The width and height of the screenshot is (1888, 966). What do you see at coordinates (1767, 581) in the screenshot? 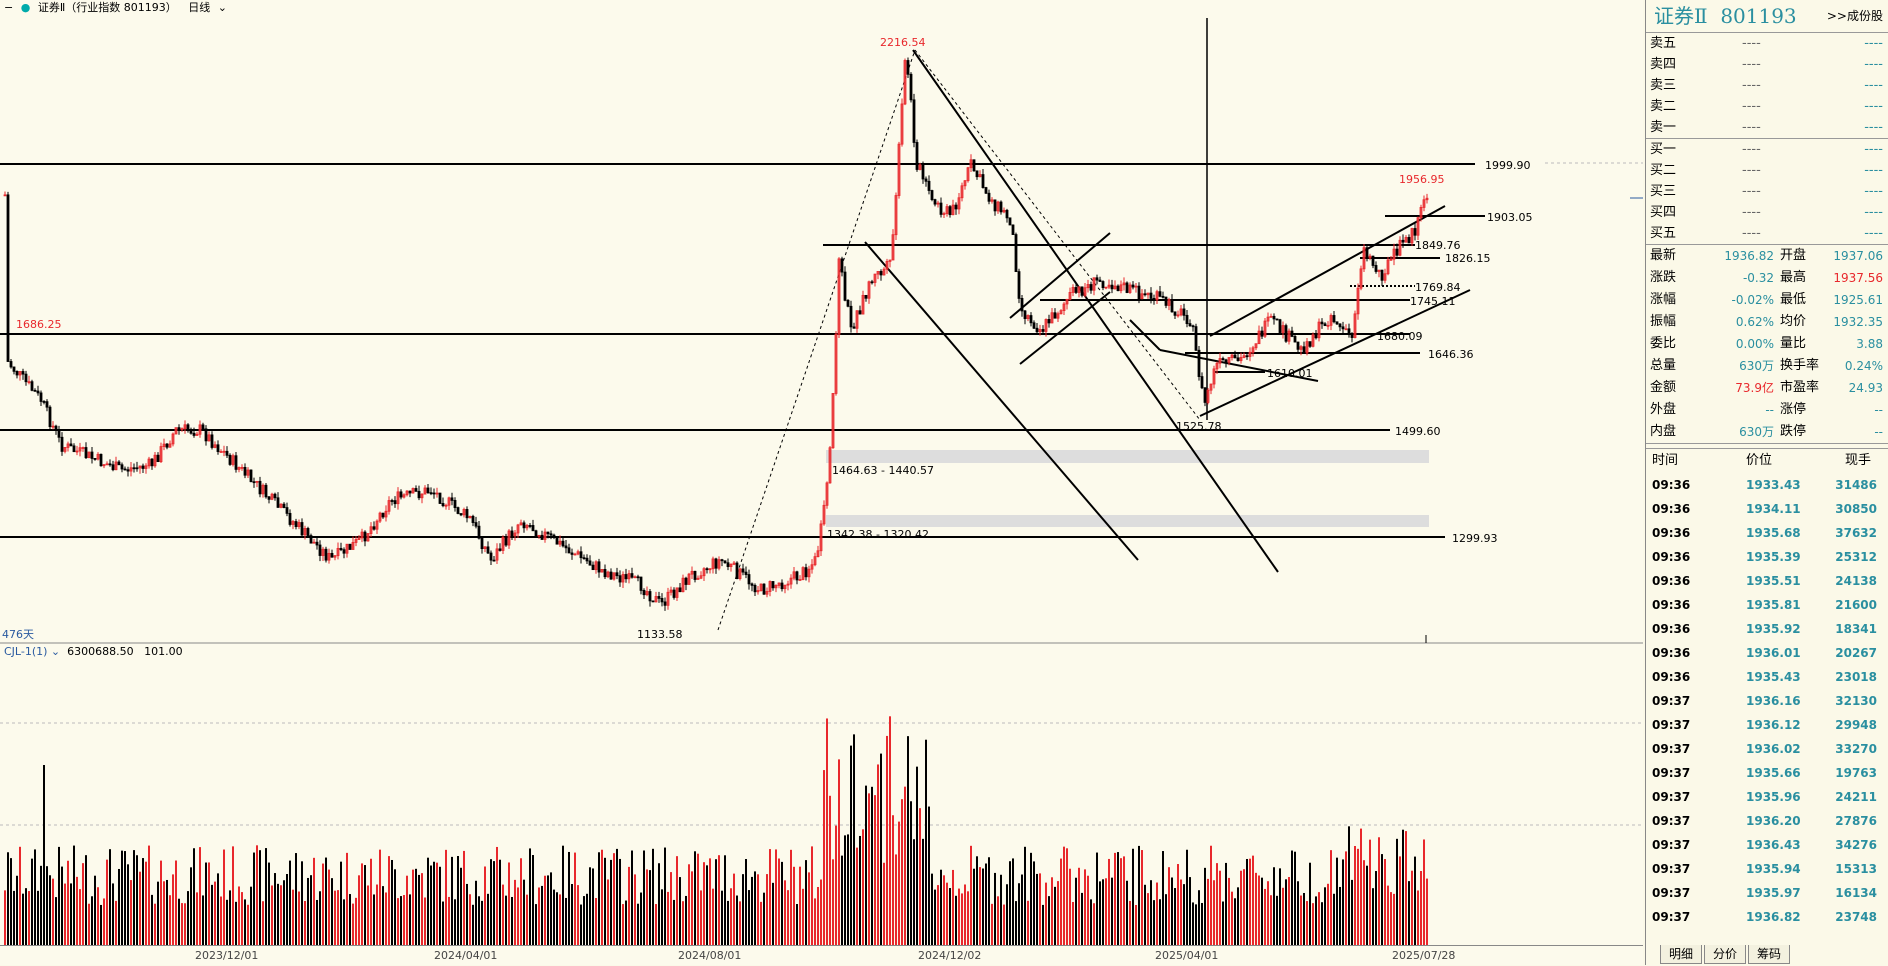
I see `tick-row: 09:36 1935.51 24138` at bounding box center [1767, 581].